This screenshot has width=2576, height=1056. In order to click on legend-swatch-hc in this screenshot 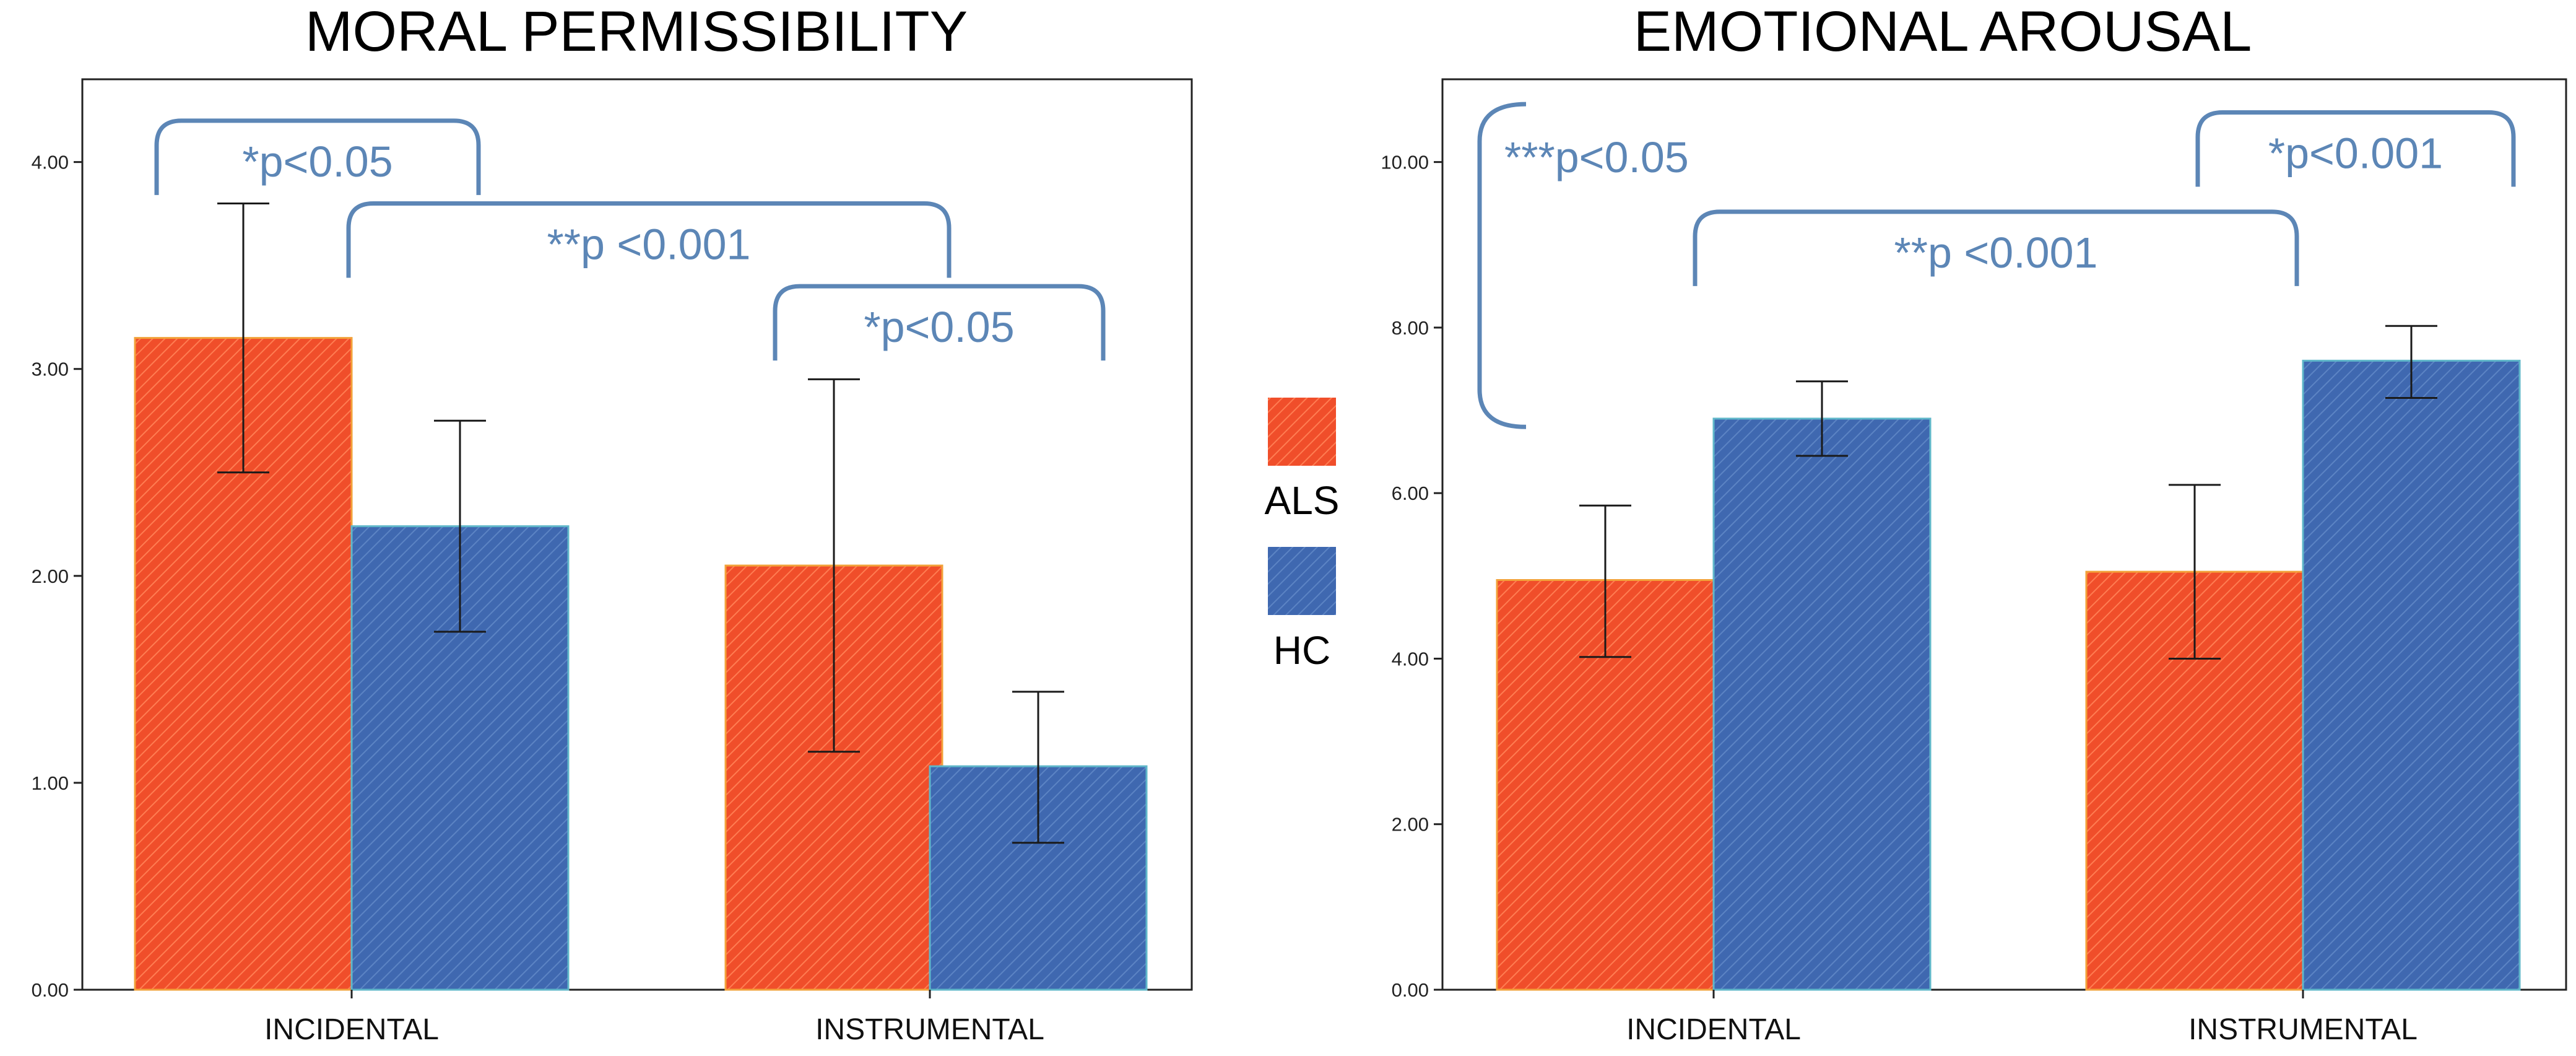, I will do `click(1302, 581)`.